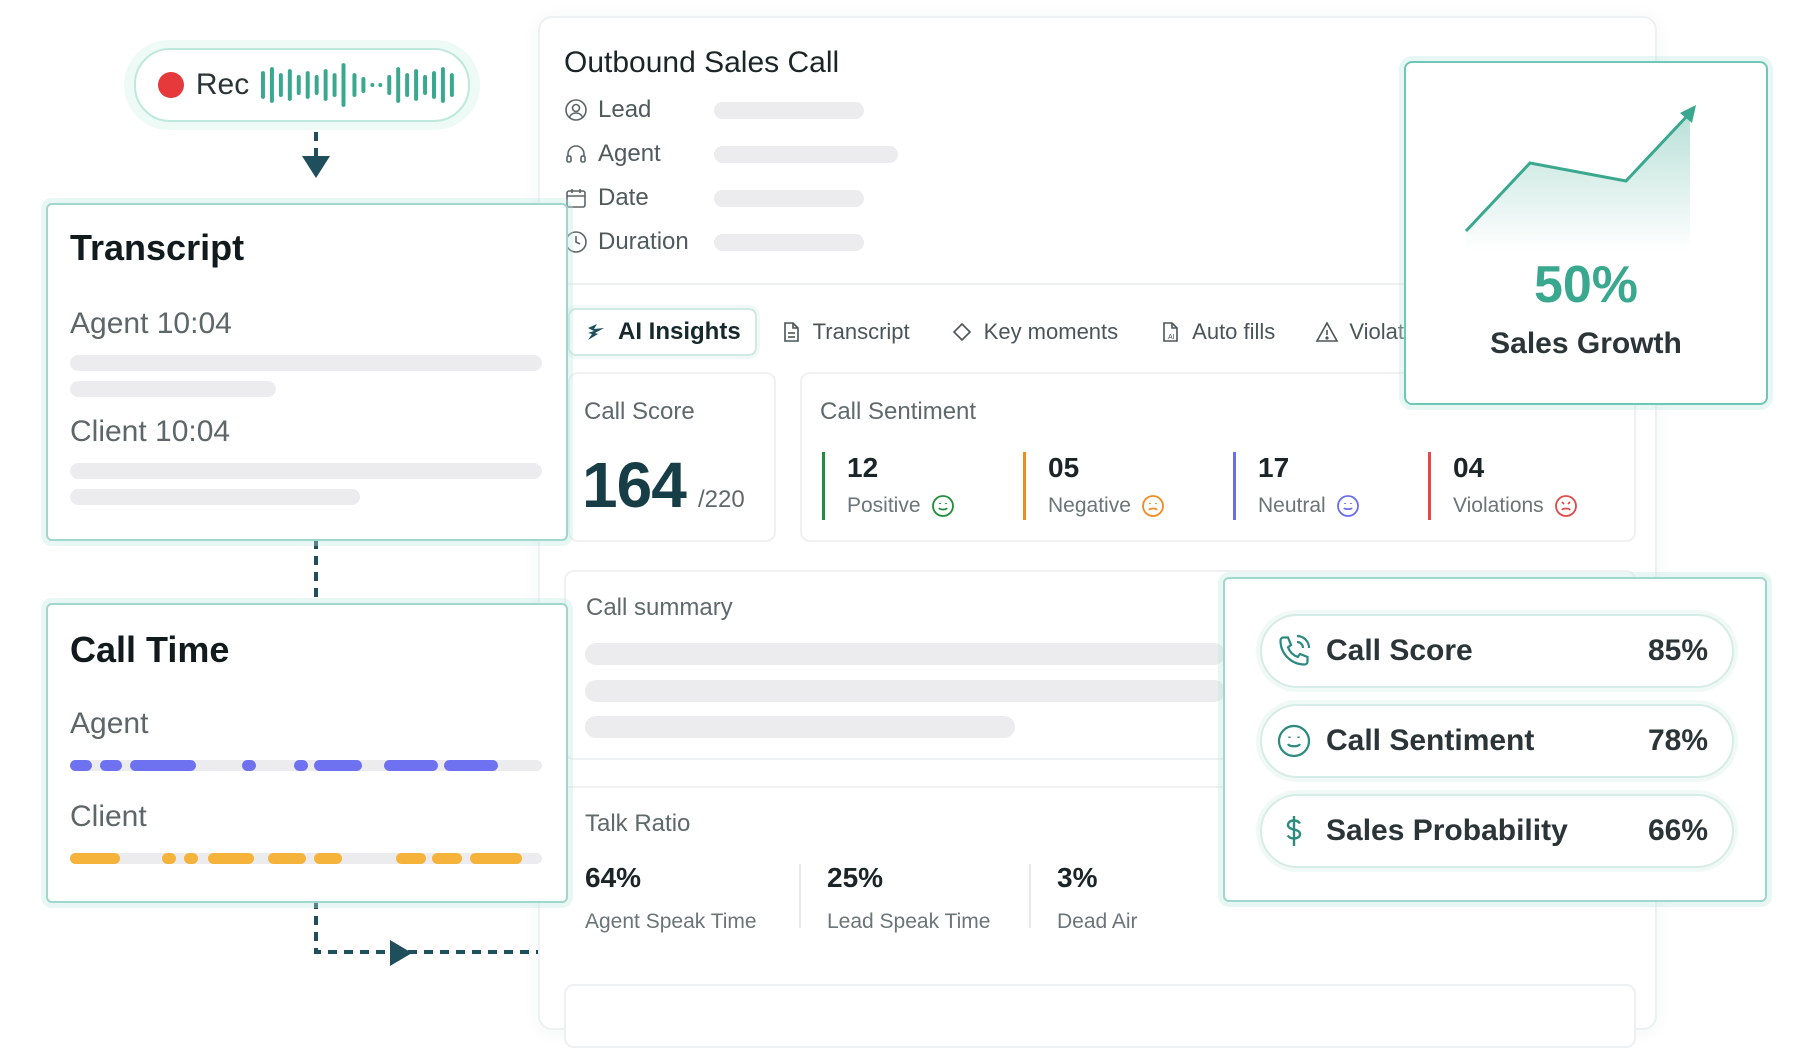 The width and height of the screenshot is (1800, 1048). I want to click on tab-ai-insights-label: AI Insights, so click(679, 331).